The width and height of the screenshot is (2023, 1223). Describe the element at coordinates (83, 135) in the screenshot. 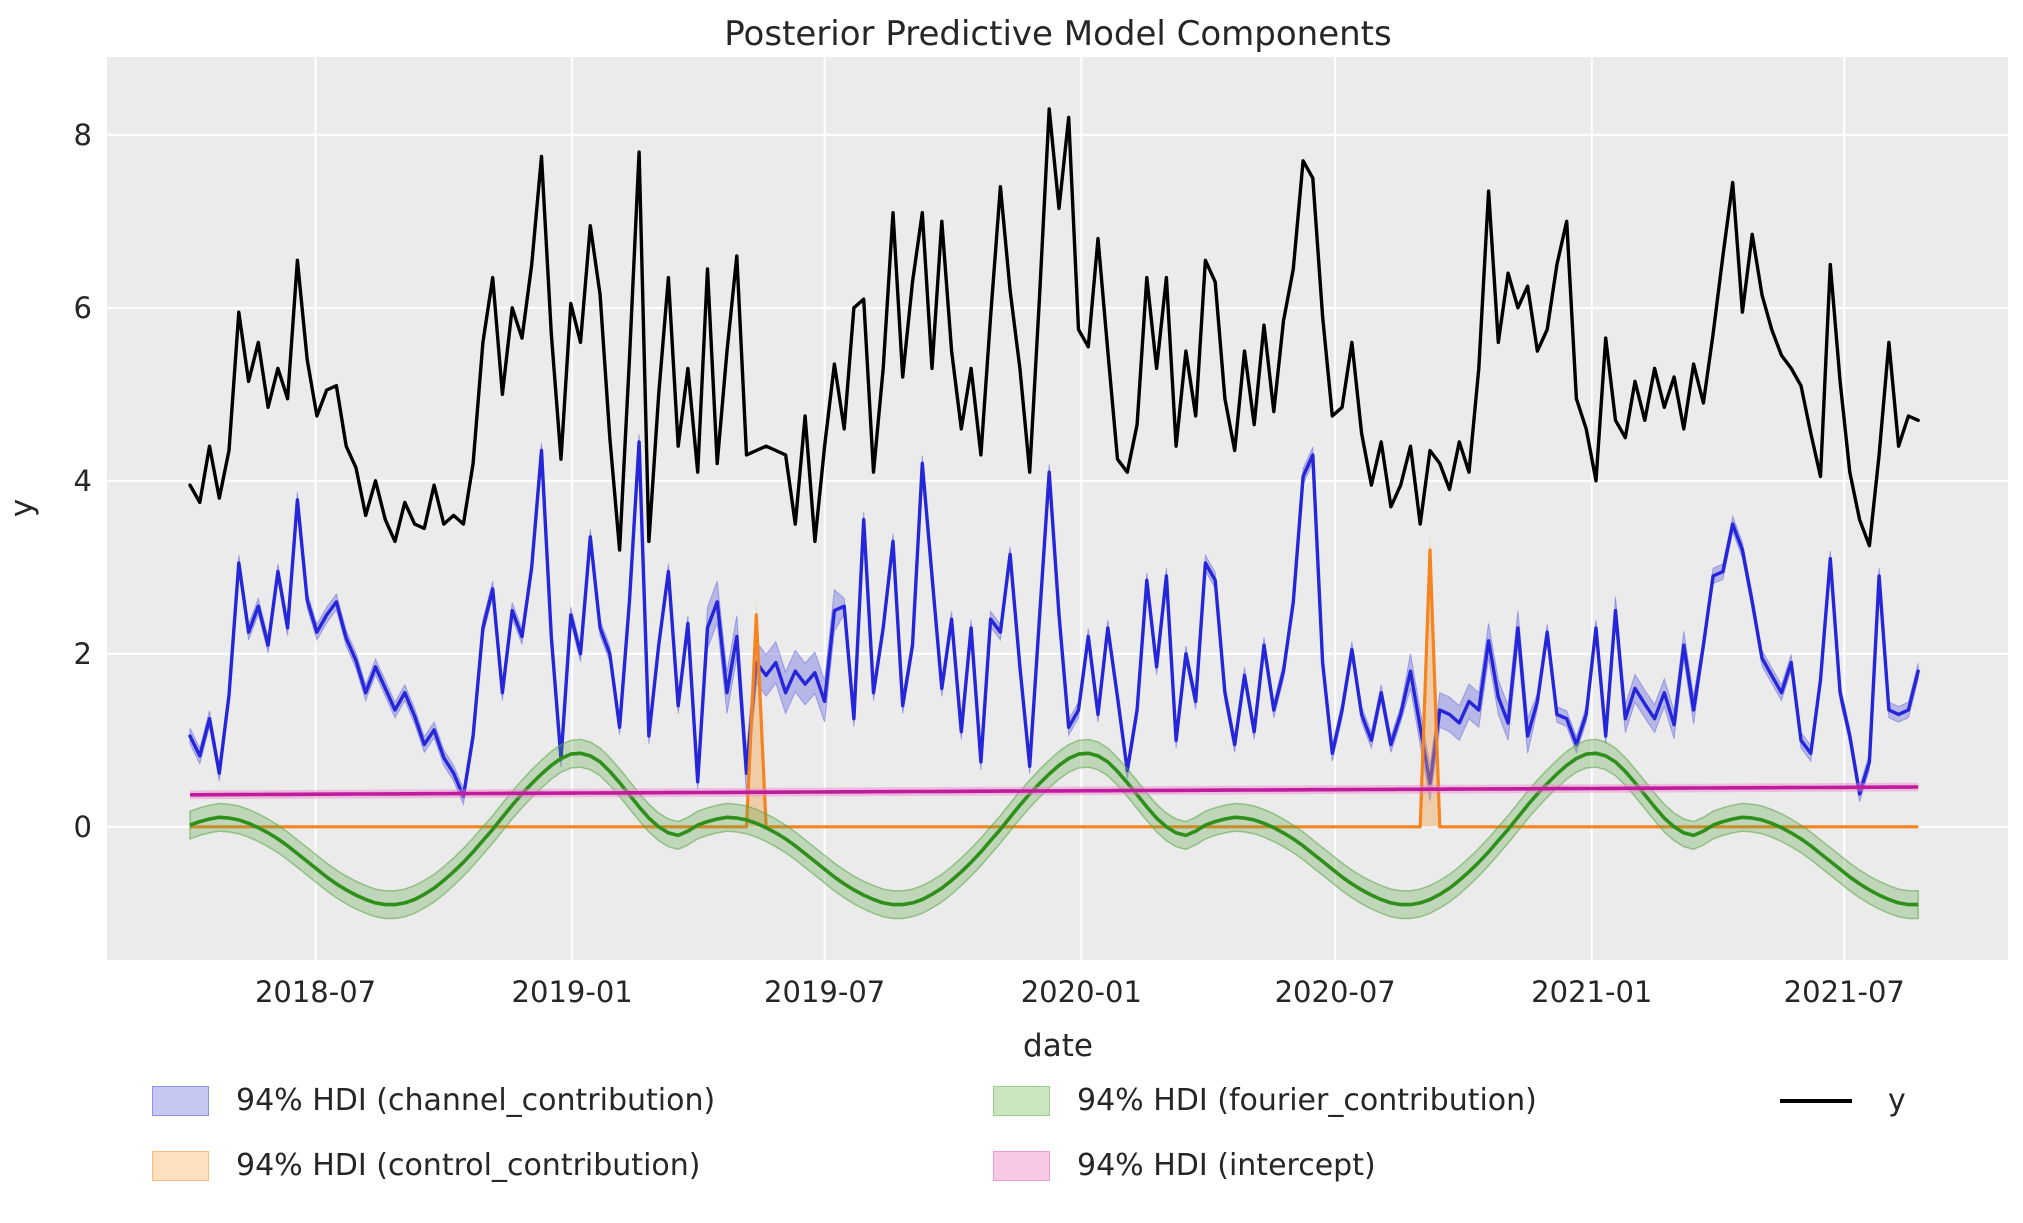

I see `y-tick-label: 8` at that location.